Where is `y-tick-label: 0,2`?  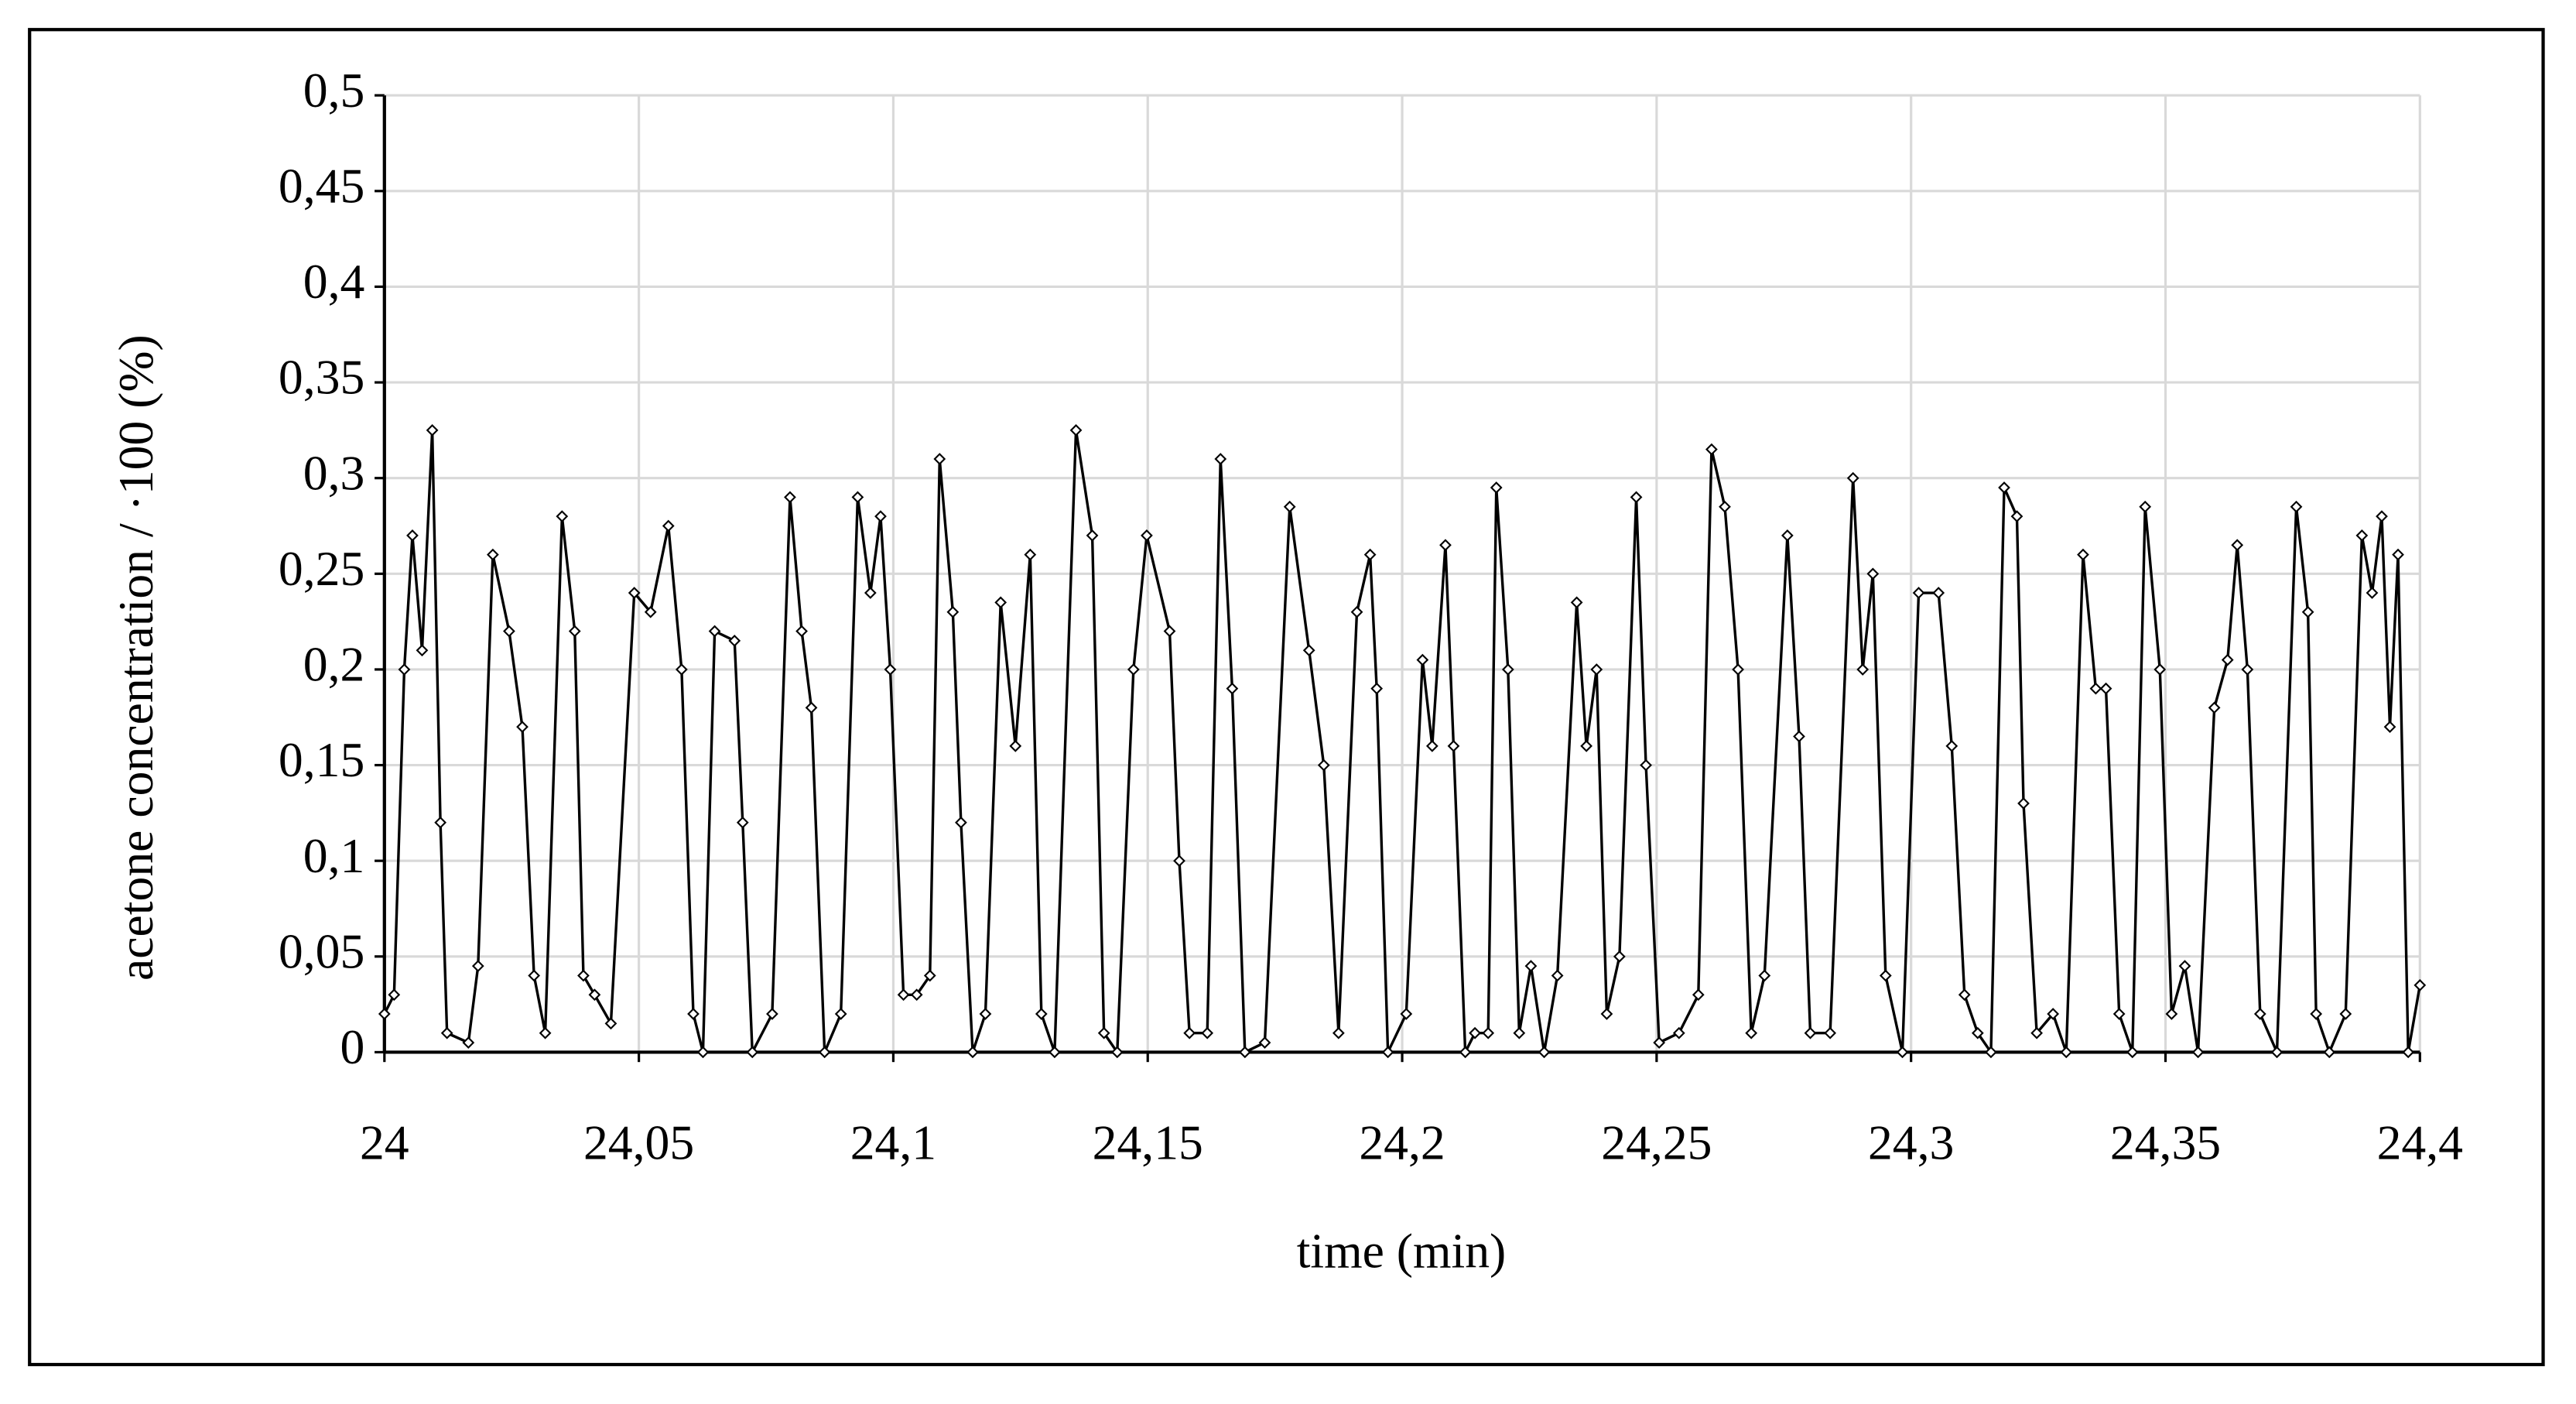 y-tick-label: 0,2 is located at coordinates (334, 664).